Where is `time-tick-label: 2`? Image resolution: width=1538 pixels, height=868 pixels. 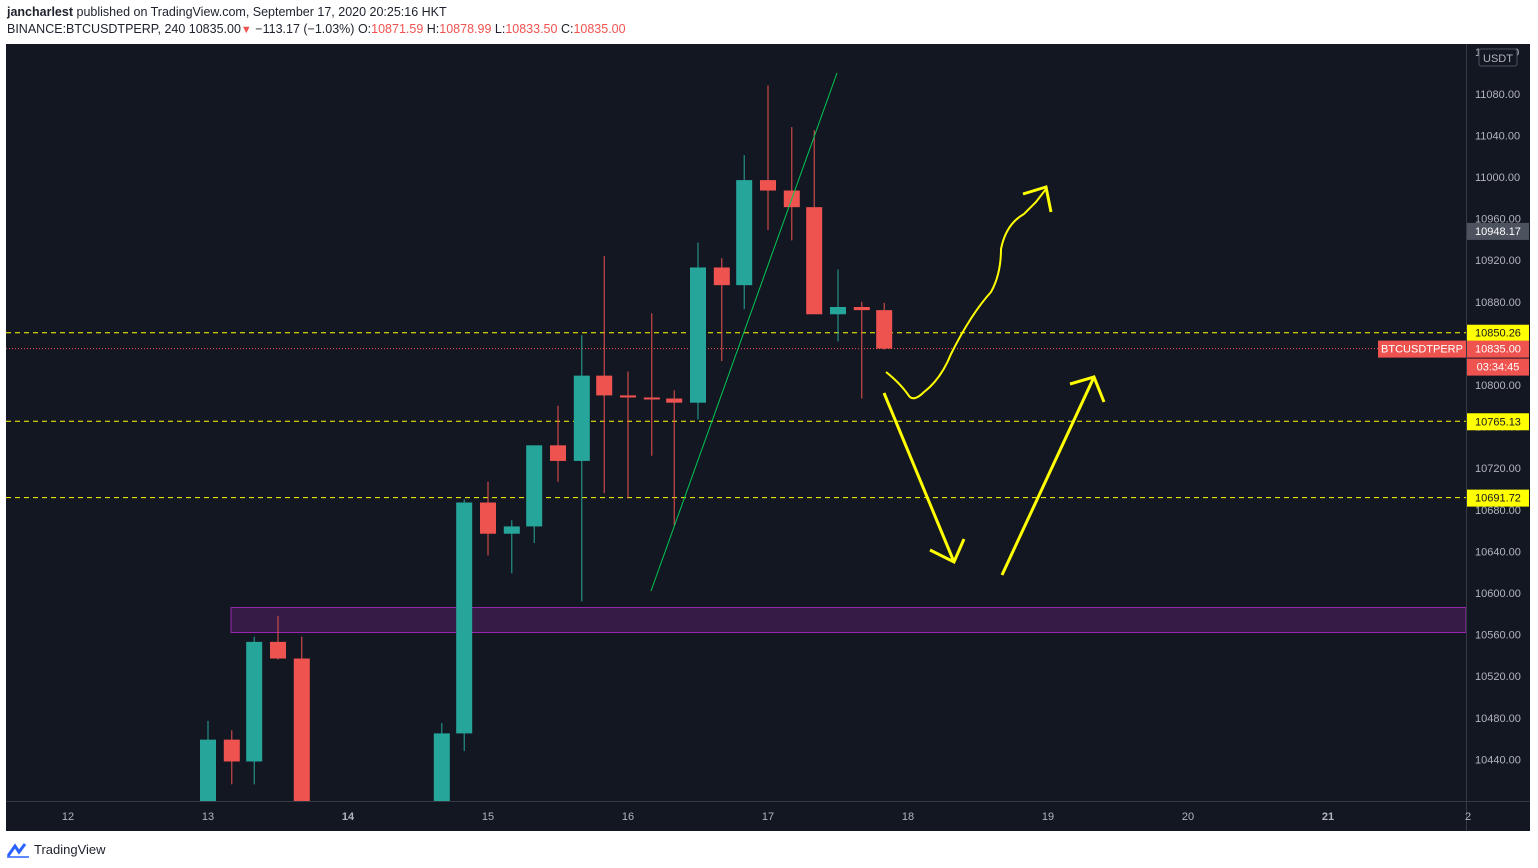 time-tick-label: 2 is located at coordinates (1468, 817).